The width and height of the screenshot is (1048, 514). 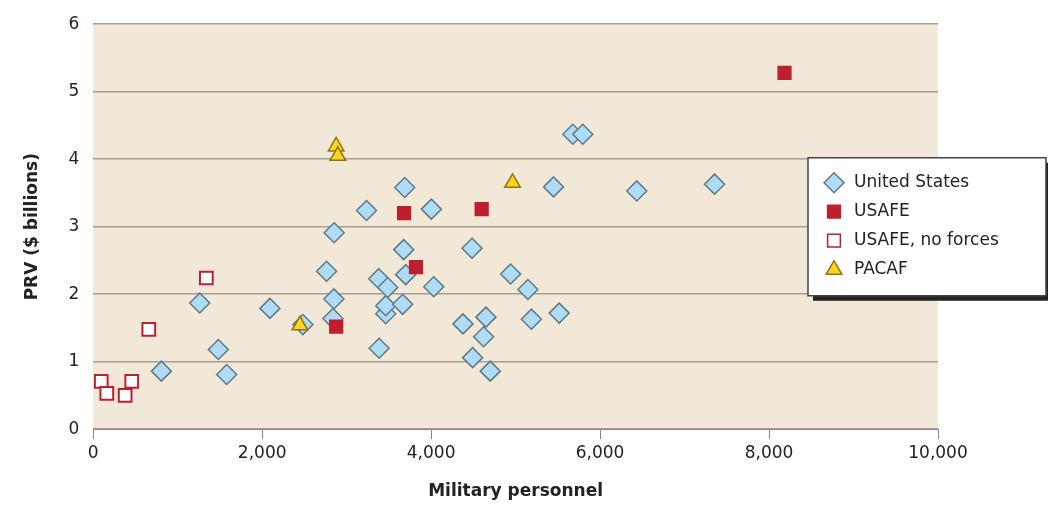 What do you see at coordinates (431, 451) in the screenshot?
I see `x-tick-label: 4,000` at bounding box center [431, 451].